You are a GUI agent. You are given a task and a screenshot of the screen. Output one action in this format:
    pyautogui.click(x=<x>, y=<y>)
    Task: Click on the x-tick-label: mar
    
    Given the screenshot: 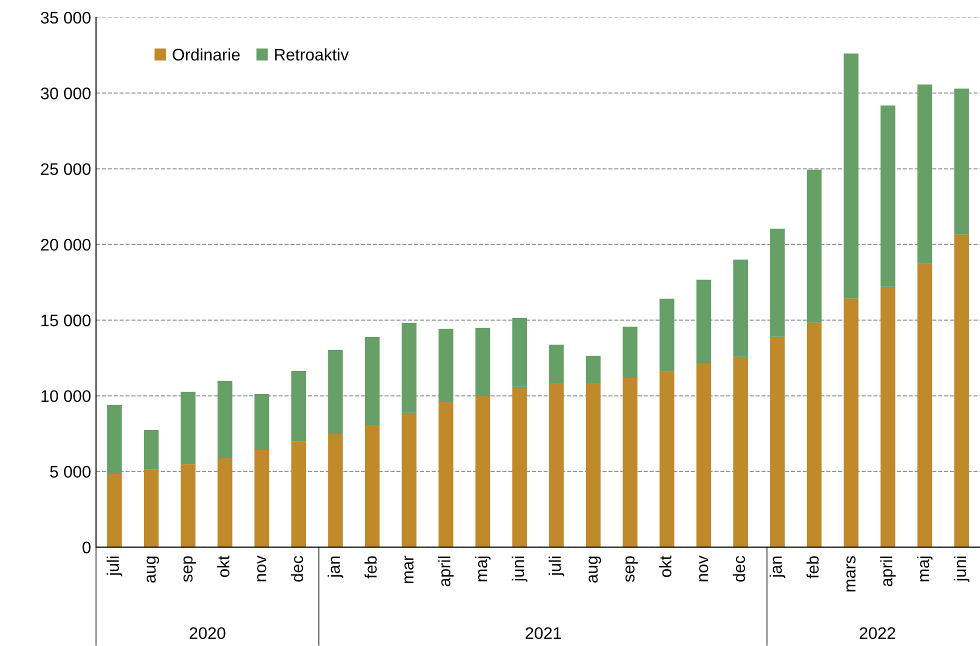 What is the action you would take?
    pyautogui.click(x=409, y=570)
    